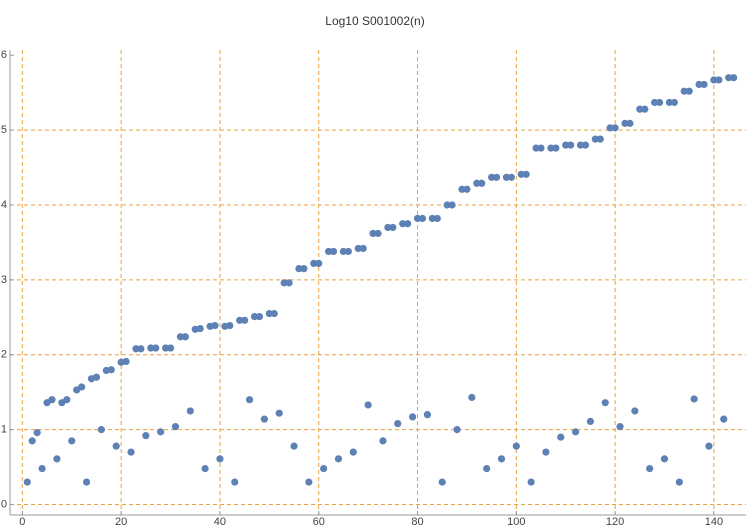 This screenshot has height=531, width=750. Describe the element at coordinates (374, 21) in the screenshot. I see `chart-title: Log10 S001002(n)` at that location.